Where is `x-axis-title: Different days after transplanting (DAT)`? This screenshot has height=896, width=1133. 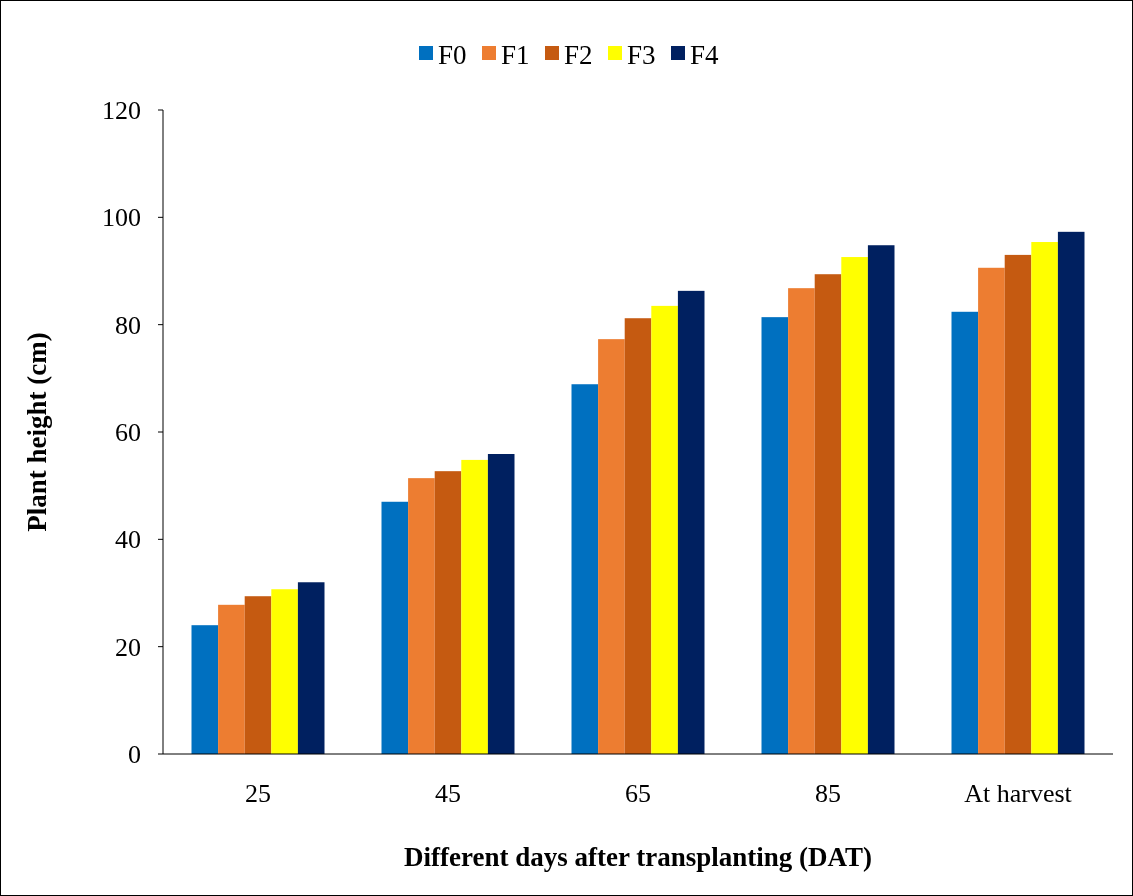
x-axis-title: Different days after transplanting (DAT) is located at coordinates (638, 857).